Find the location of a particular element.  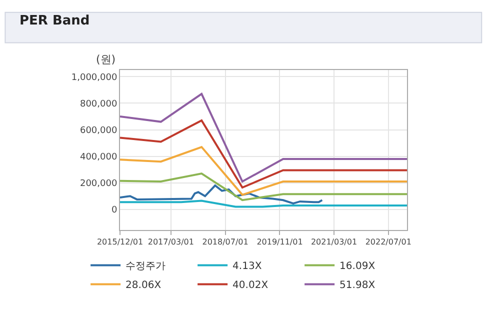

y-tick-label: 0 is located at coordinates (114, 211).